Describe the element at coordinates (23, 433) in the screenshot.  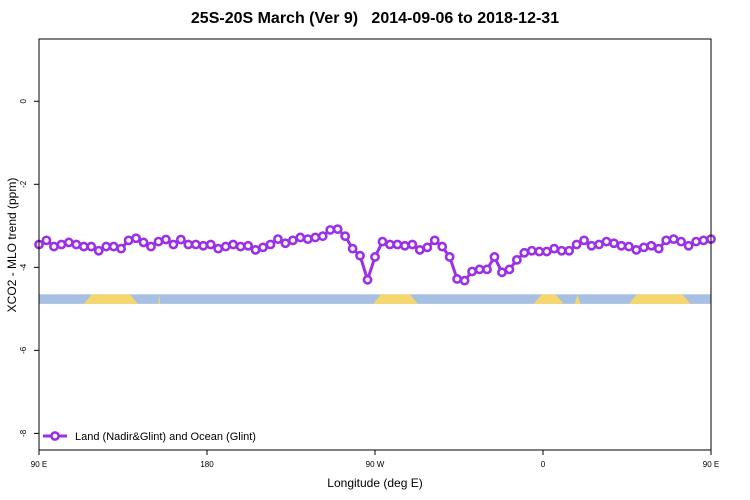
I see `y-tick-label: -8` at that location.